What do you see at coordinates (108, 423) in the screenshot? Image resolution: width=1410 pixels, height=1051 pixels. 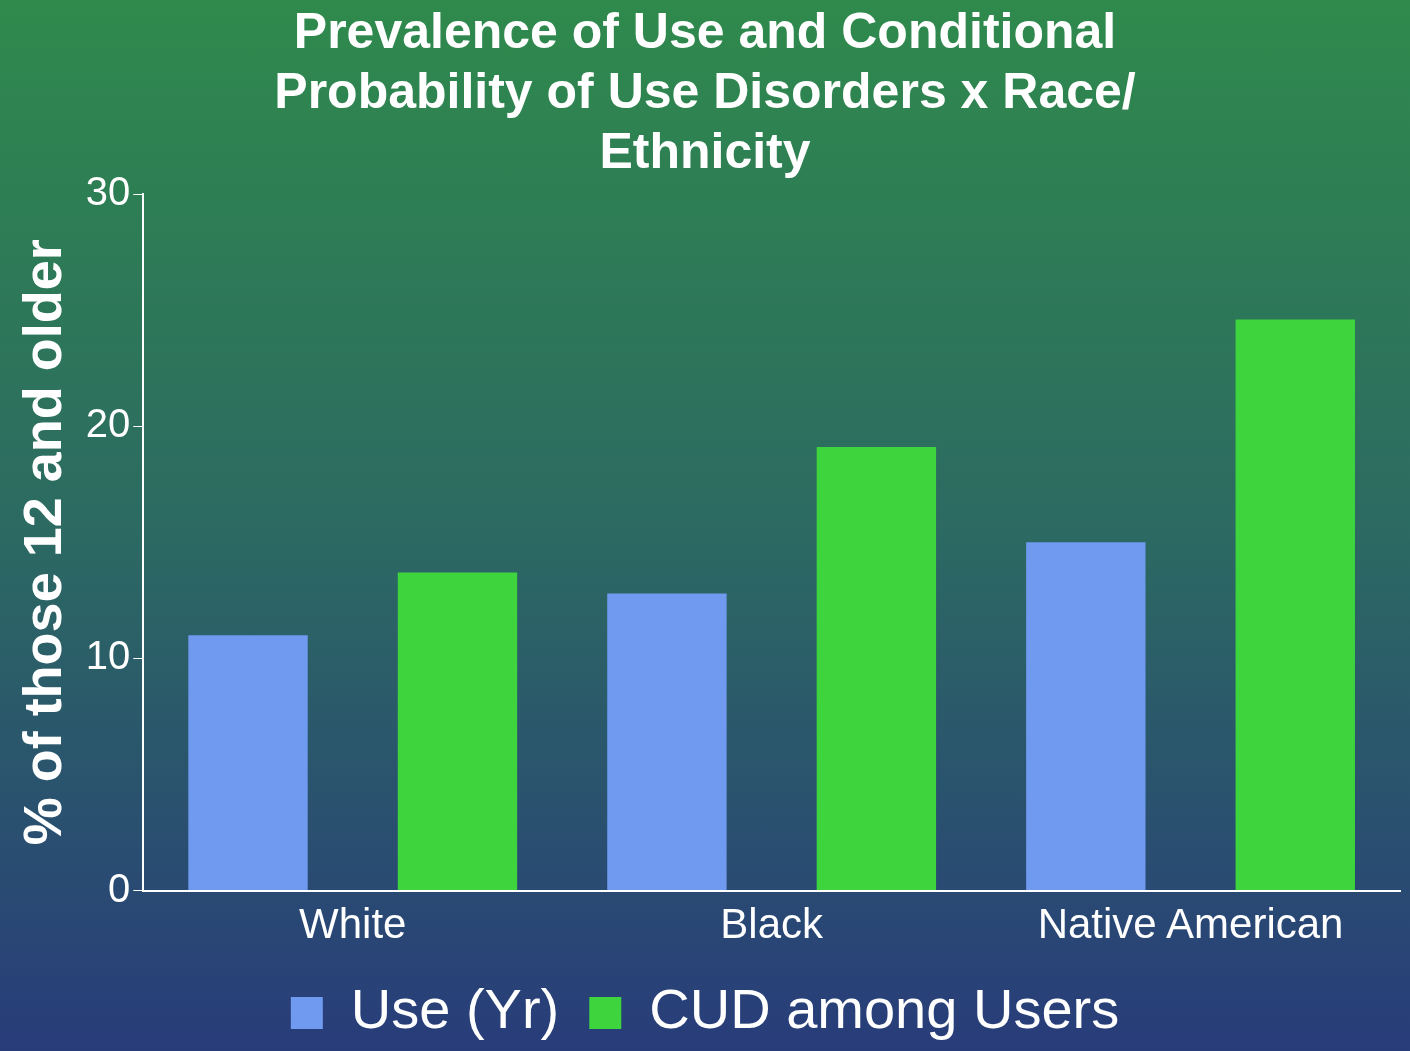 I see `y-tick-label: 20` at bounding box center [108, 423].